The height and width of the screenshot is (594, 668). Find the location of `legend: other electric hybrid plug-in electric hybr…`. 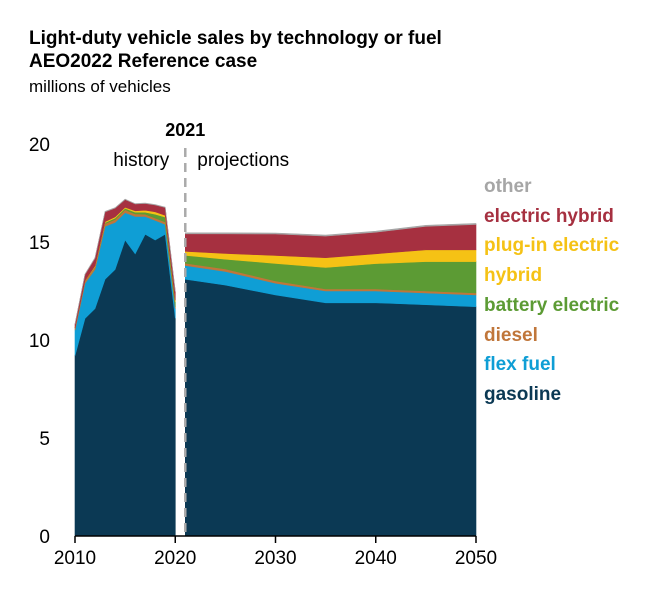

legend: other electric hybrid plug-in electric hybr… is located at coordinates (551, 291).